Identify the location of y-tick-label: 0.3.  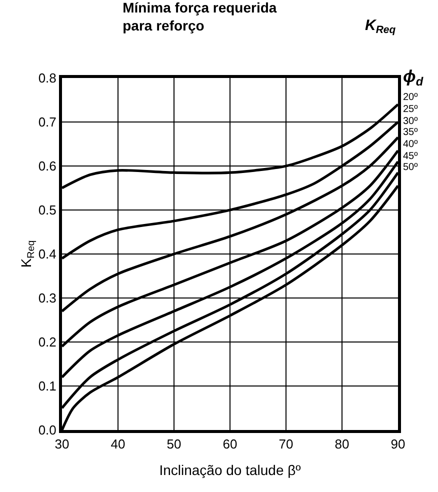
(47, 298).